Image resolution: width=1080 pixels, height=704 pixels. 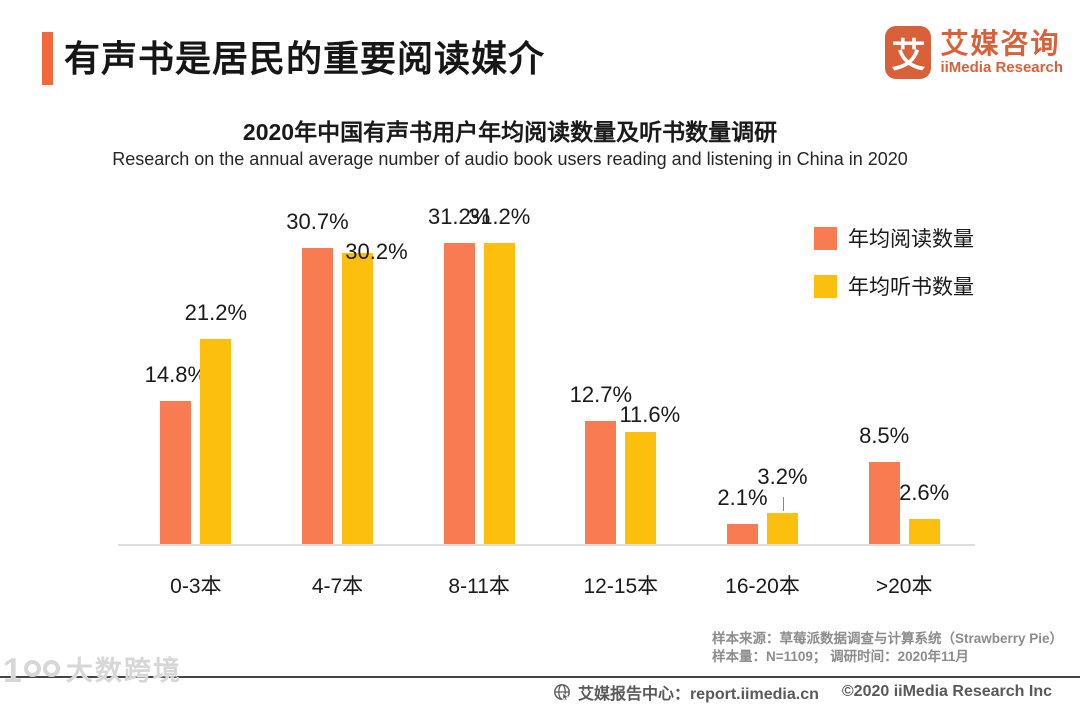 What do you see at coordinates (216, 312) in the screenshot?
I see `bar-value-label: 21.2%` at bounding box center [216, 312].